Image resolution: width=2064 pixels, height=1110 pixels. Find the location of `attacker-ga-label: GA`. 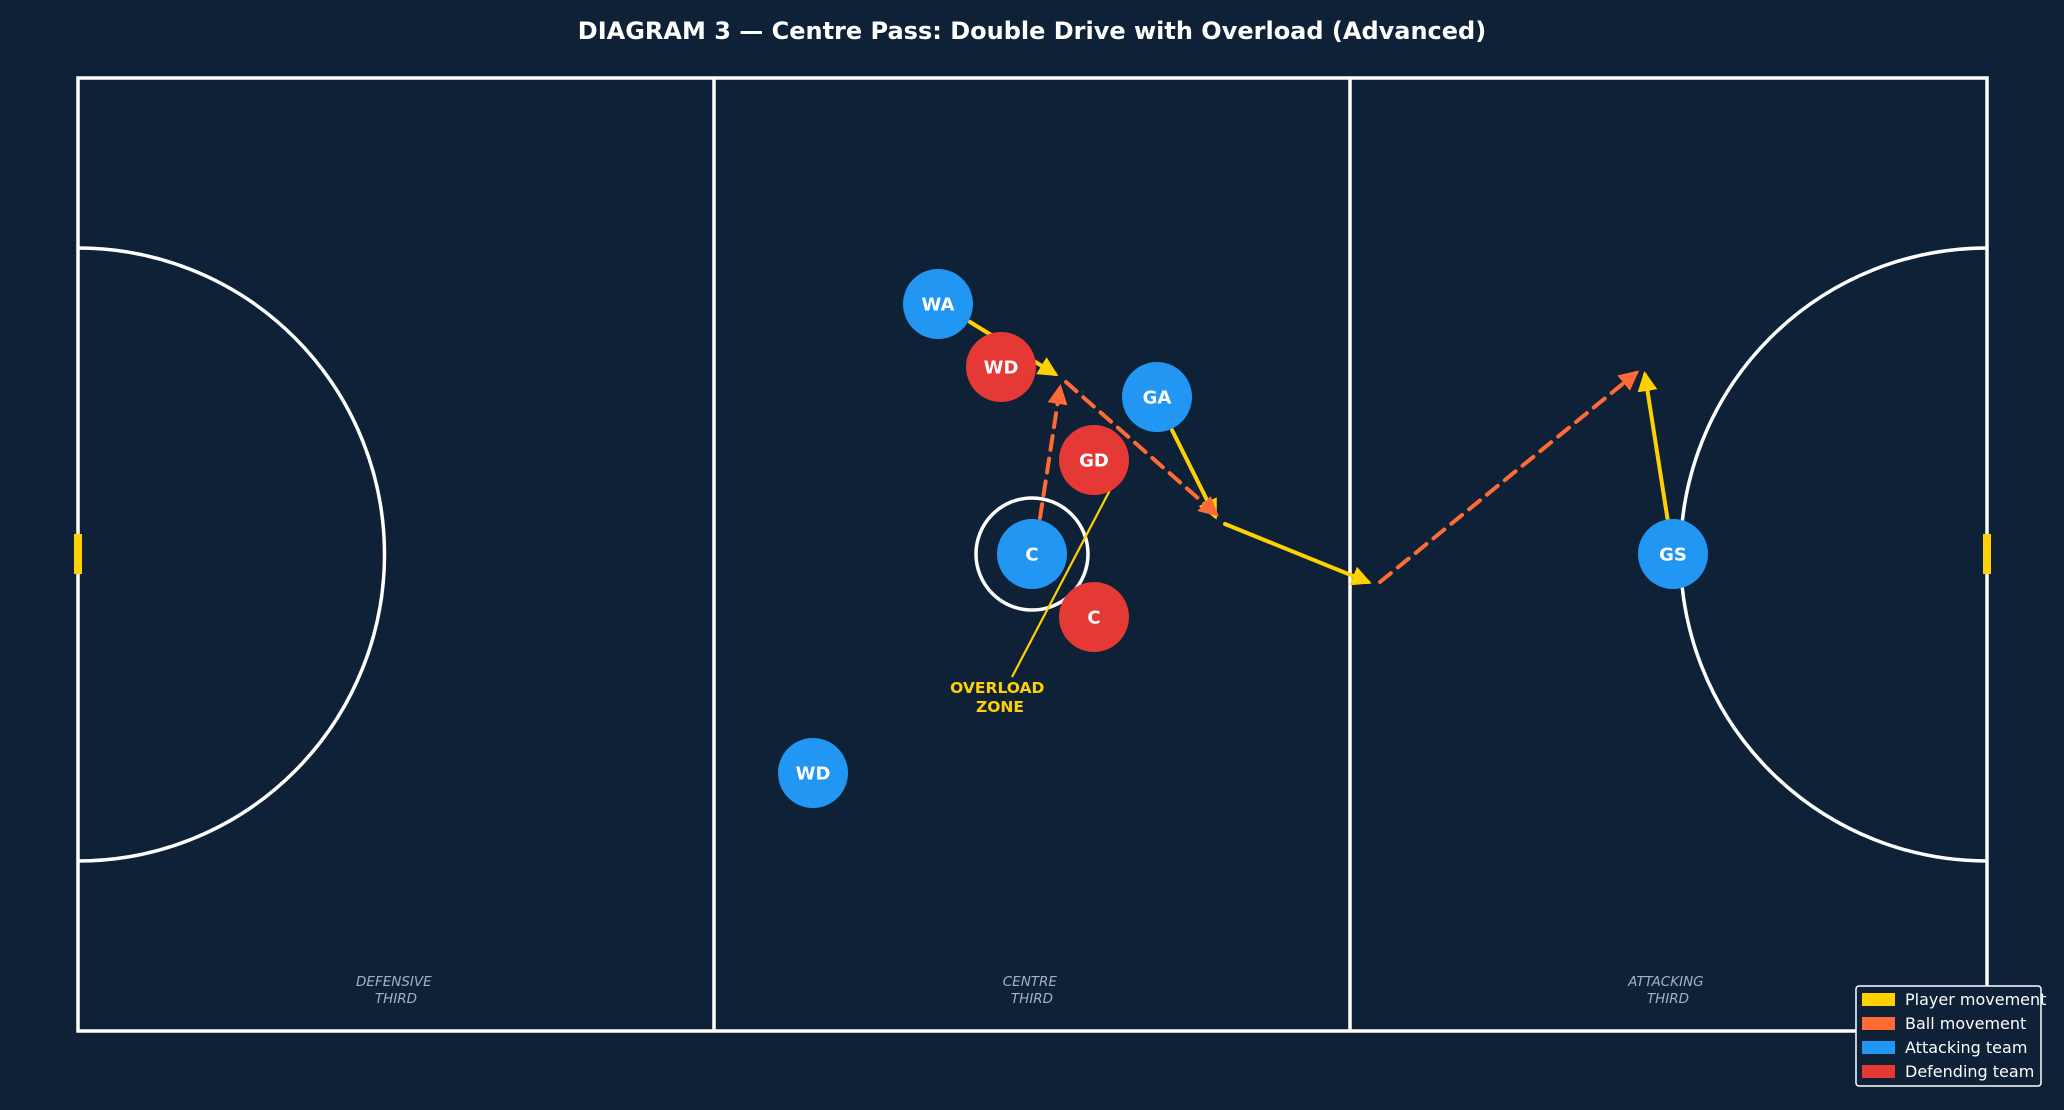

attacker-ga-label: GA is located at coordinates (1157, 398).